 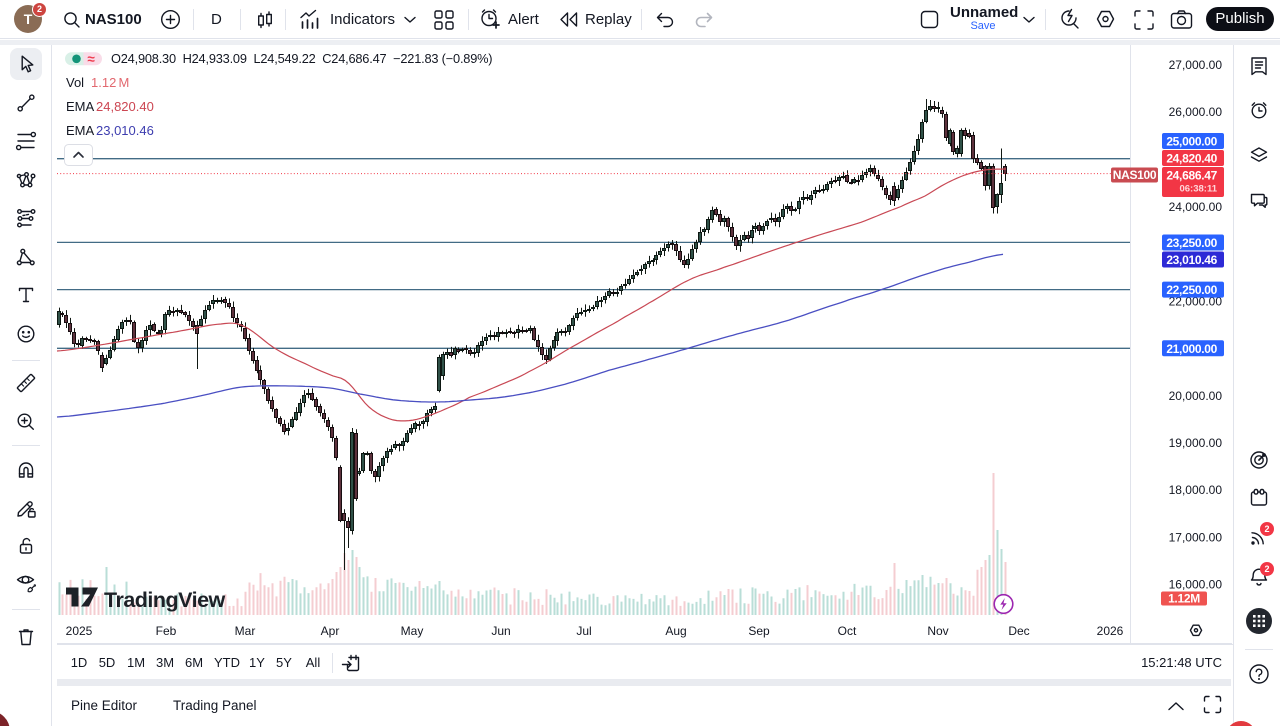 What do you see at coordinates (1191, 142) in the screenshot?
I see `svg-text: 25,000.00` at bounding box center [1191, 142].